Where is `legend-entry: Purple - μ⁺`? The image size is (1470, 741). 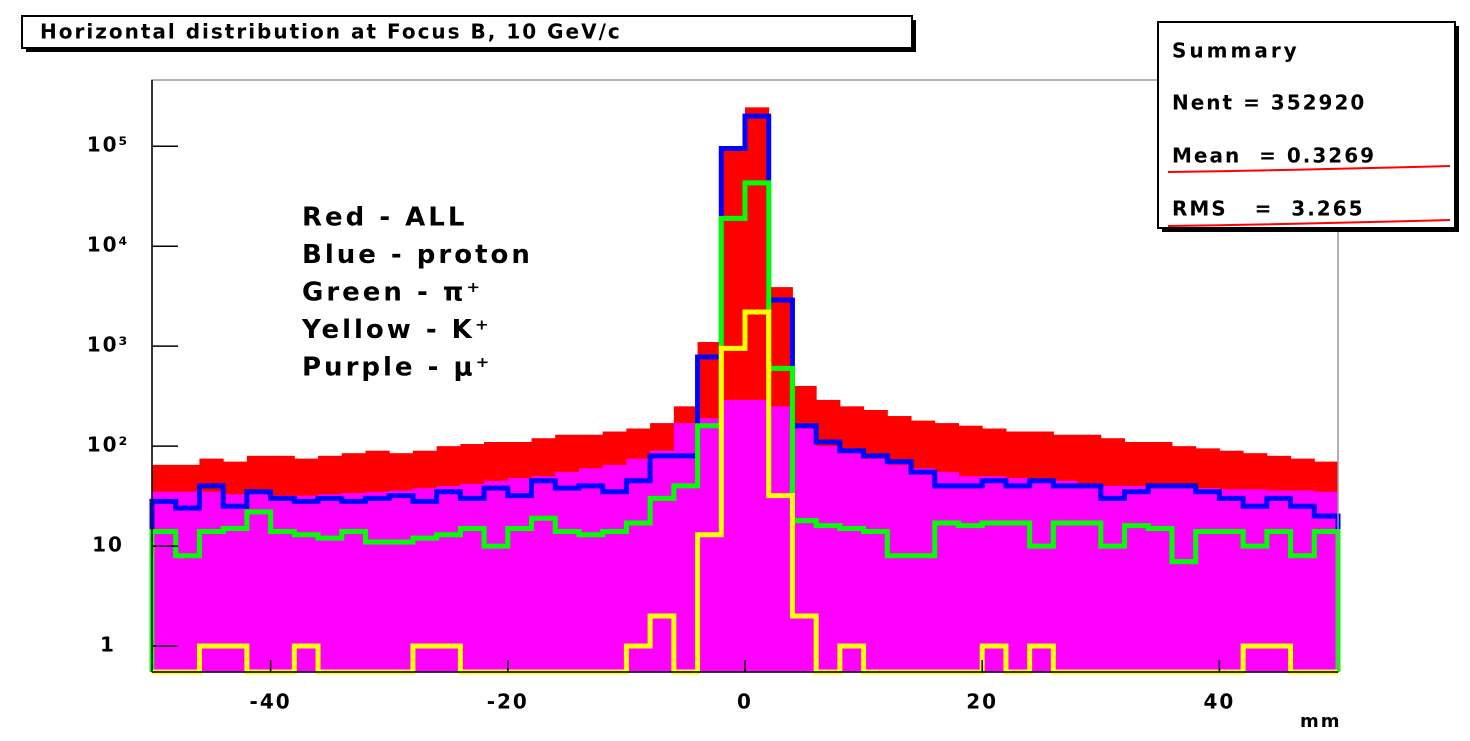 legend-entry: Purple - μ⁺ is located at coordinates (397, 368).